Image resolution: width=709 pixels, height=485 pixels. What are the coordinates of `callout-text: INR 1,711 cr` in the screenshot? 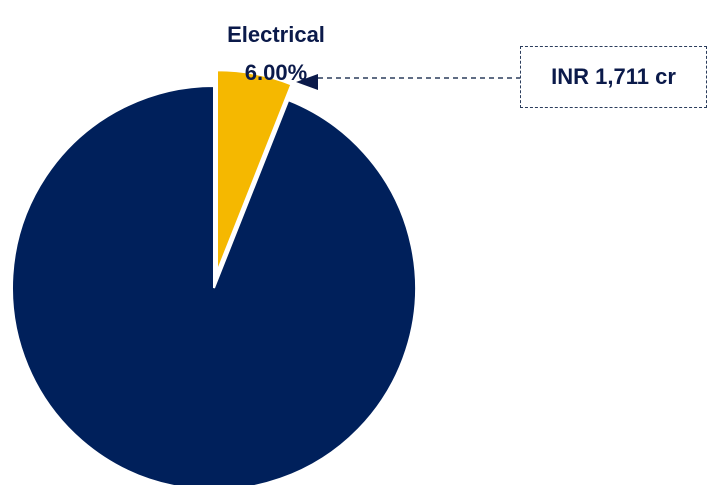 It's located at (613, 76).